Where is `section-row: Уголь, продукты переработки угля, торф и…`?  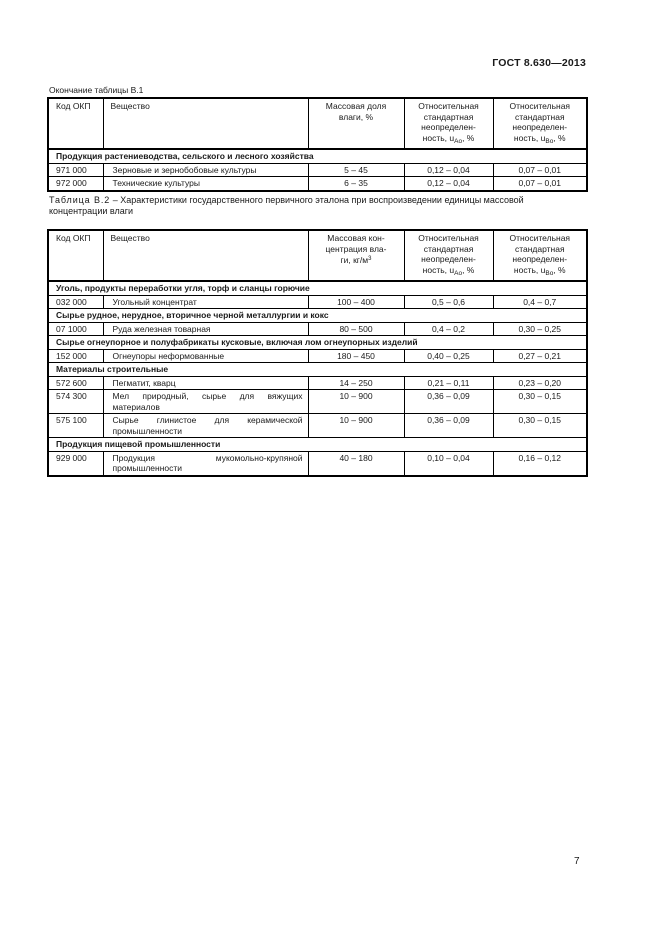
section-row: Уголь, продукты переработки угля, торф и… is located at coordinates (317, 288).